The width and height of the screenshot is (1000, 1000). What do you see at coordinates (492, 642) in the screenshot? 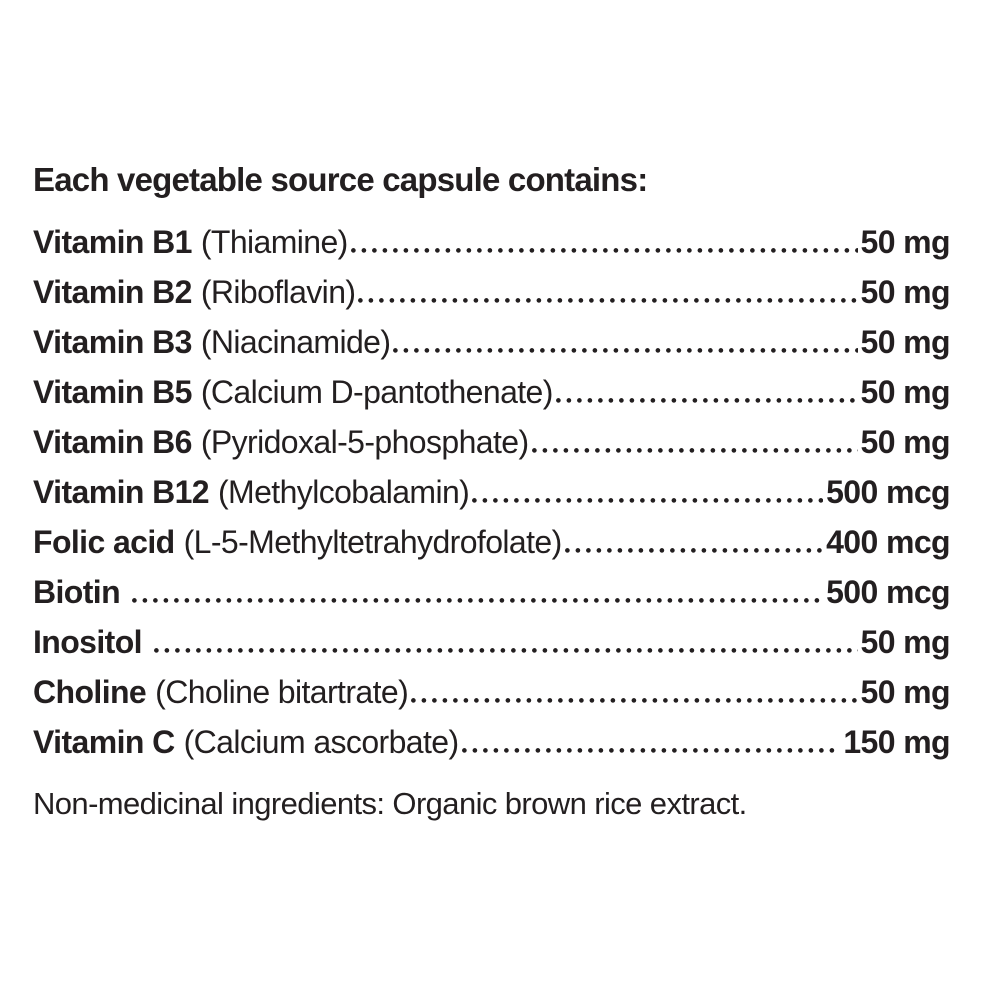
I see `ingredient-row: Inositol 50 mg` at bounding box center [492, 642].